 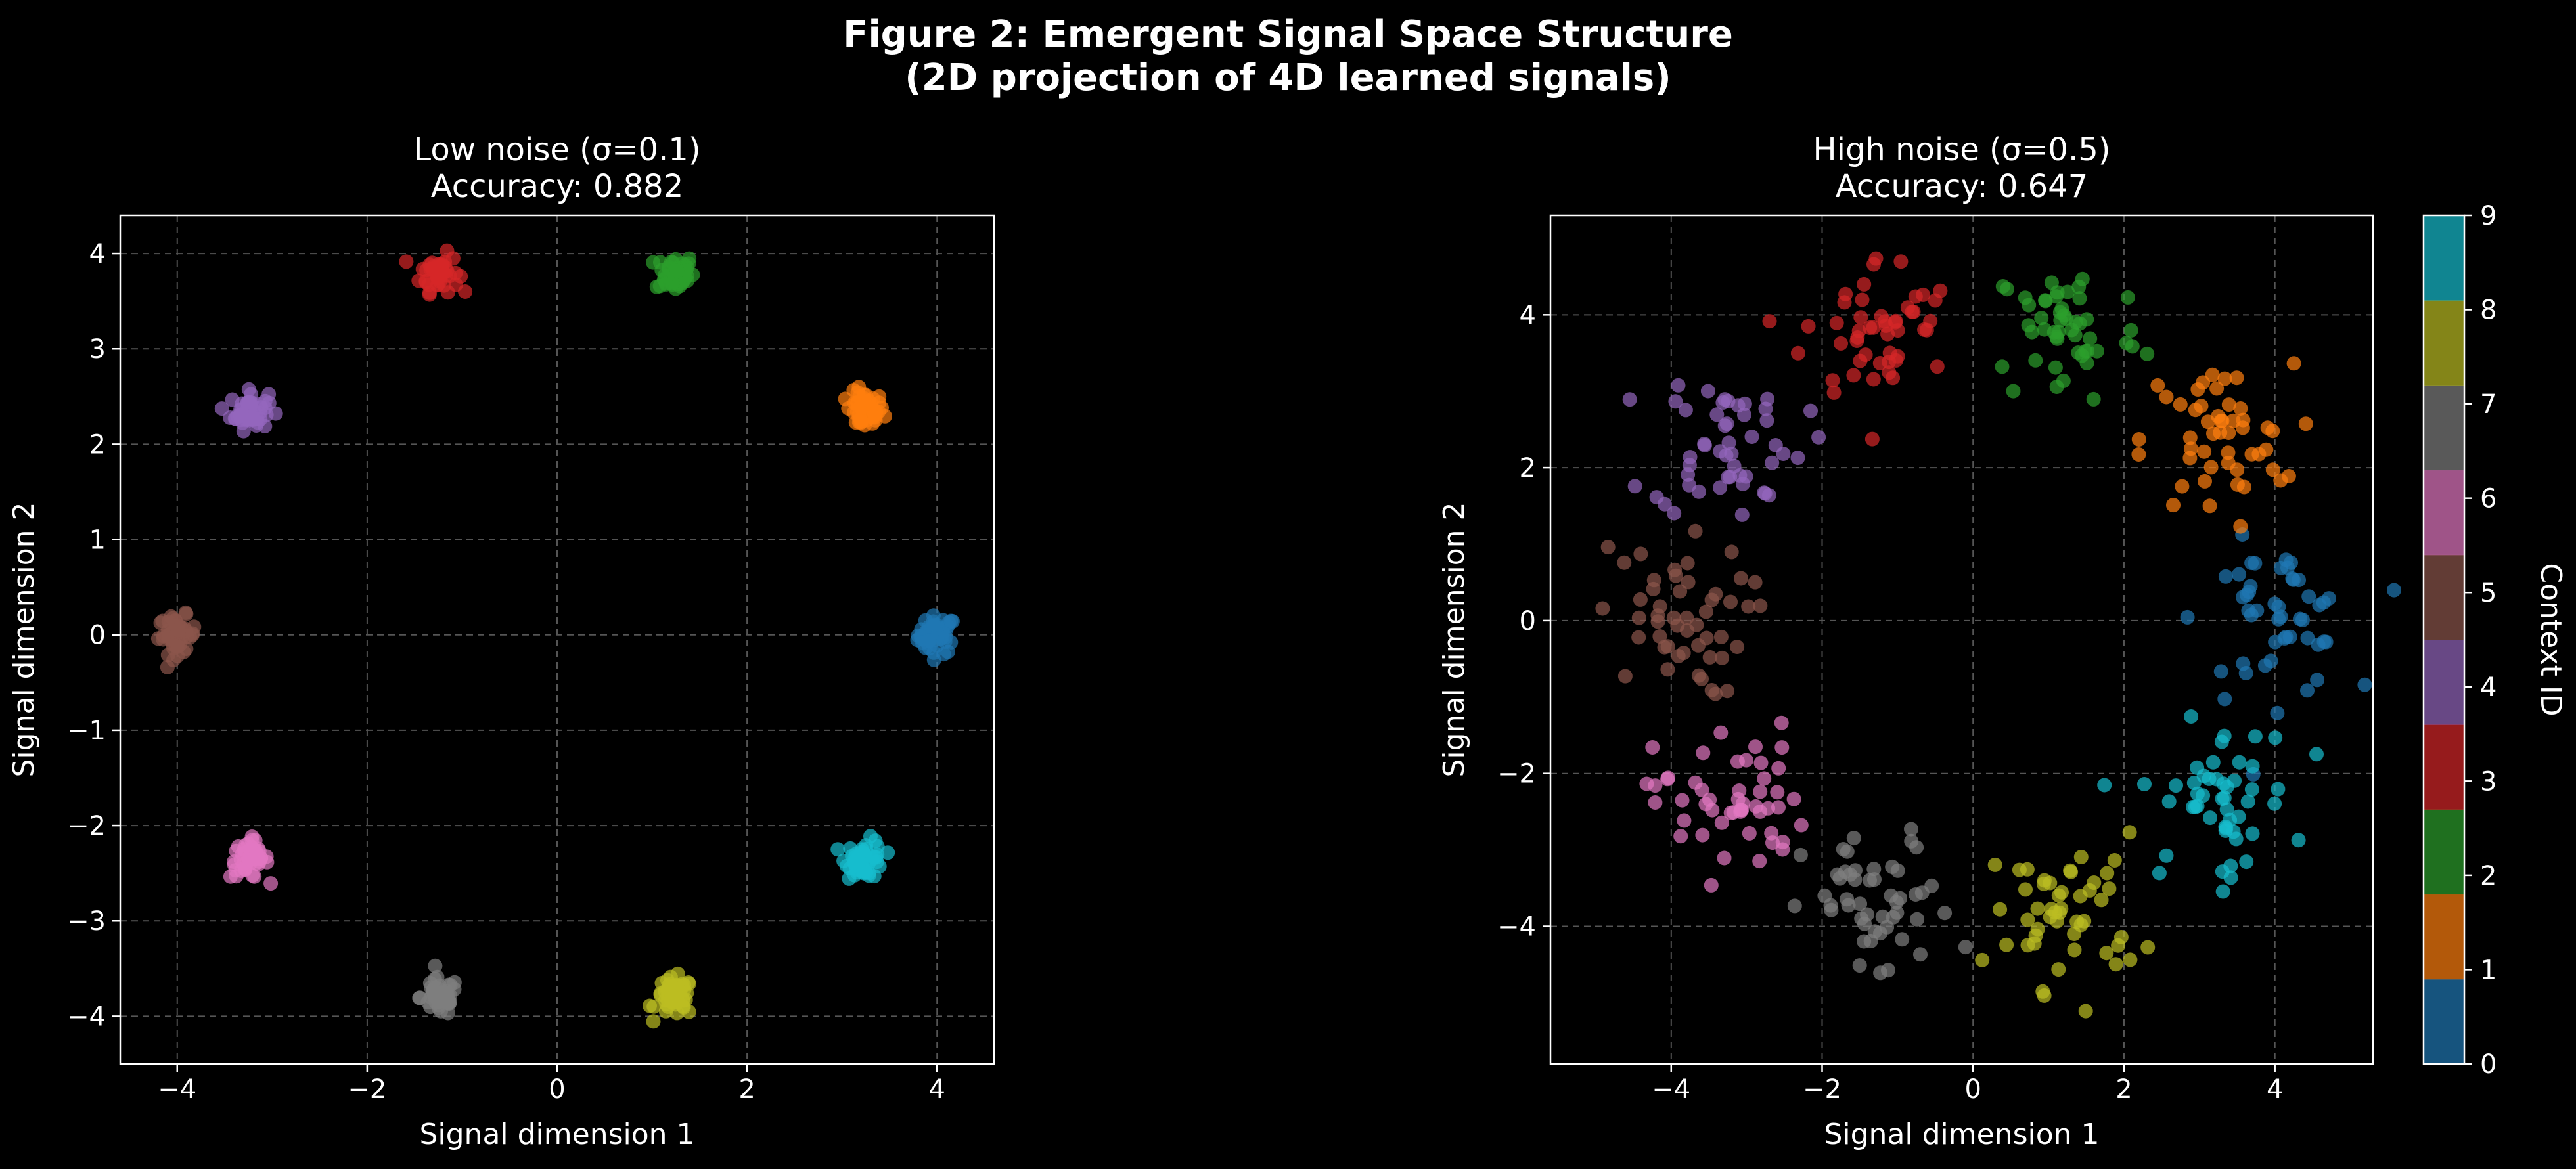 I want to click on left-panel-title-line1: Low noise (σ=0.1), so click(x=557, y=149).